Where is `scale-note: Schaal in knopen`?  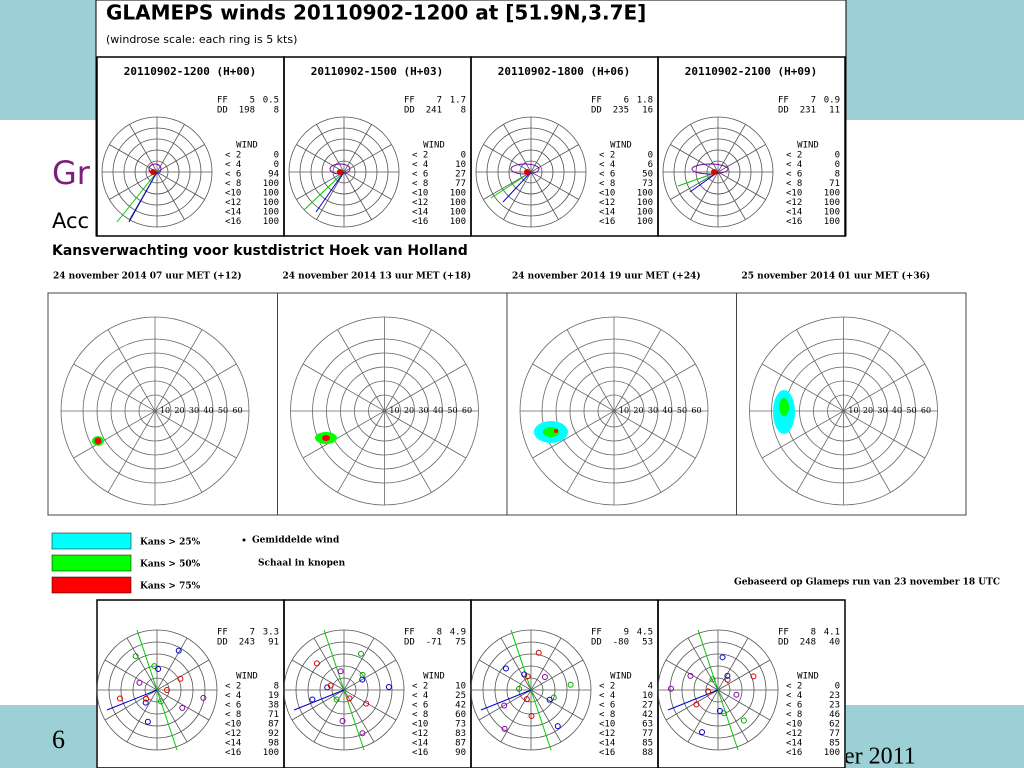 scale-note: Schaal in knopen is located at coordinates (302, 564).